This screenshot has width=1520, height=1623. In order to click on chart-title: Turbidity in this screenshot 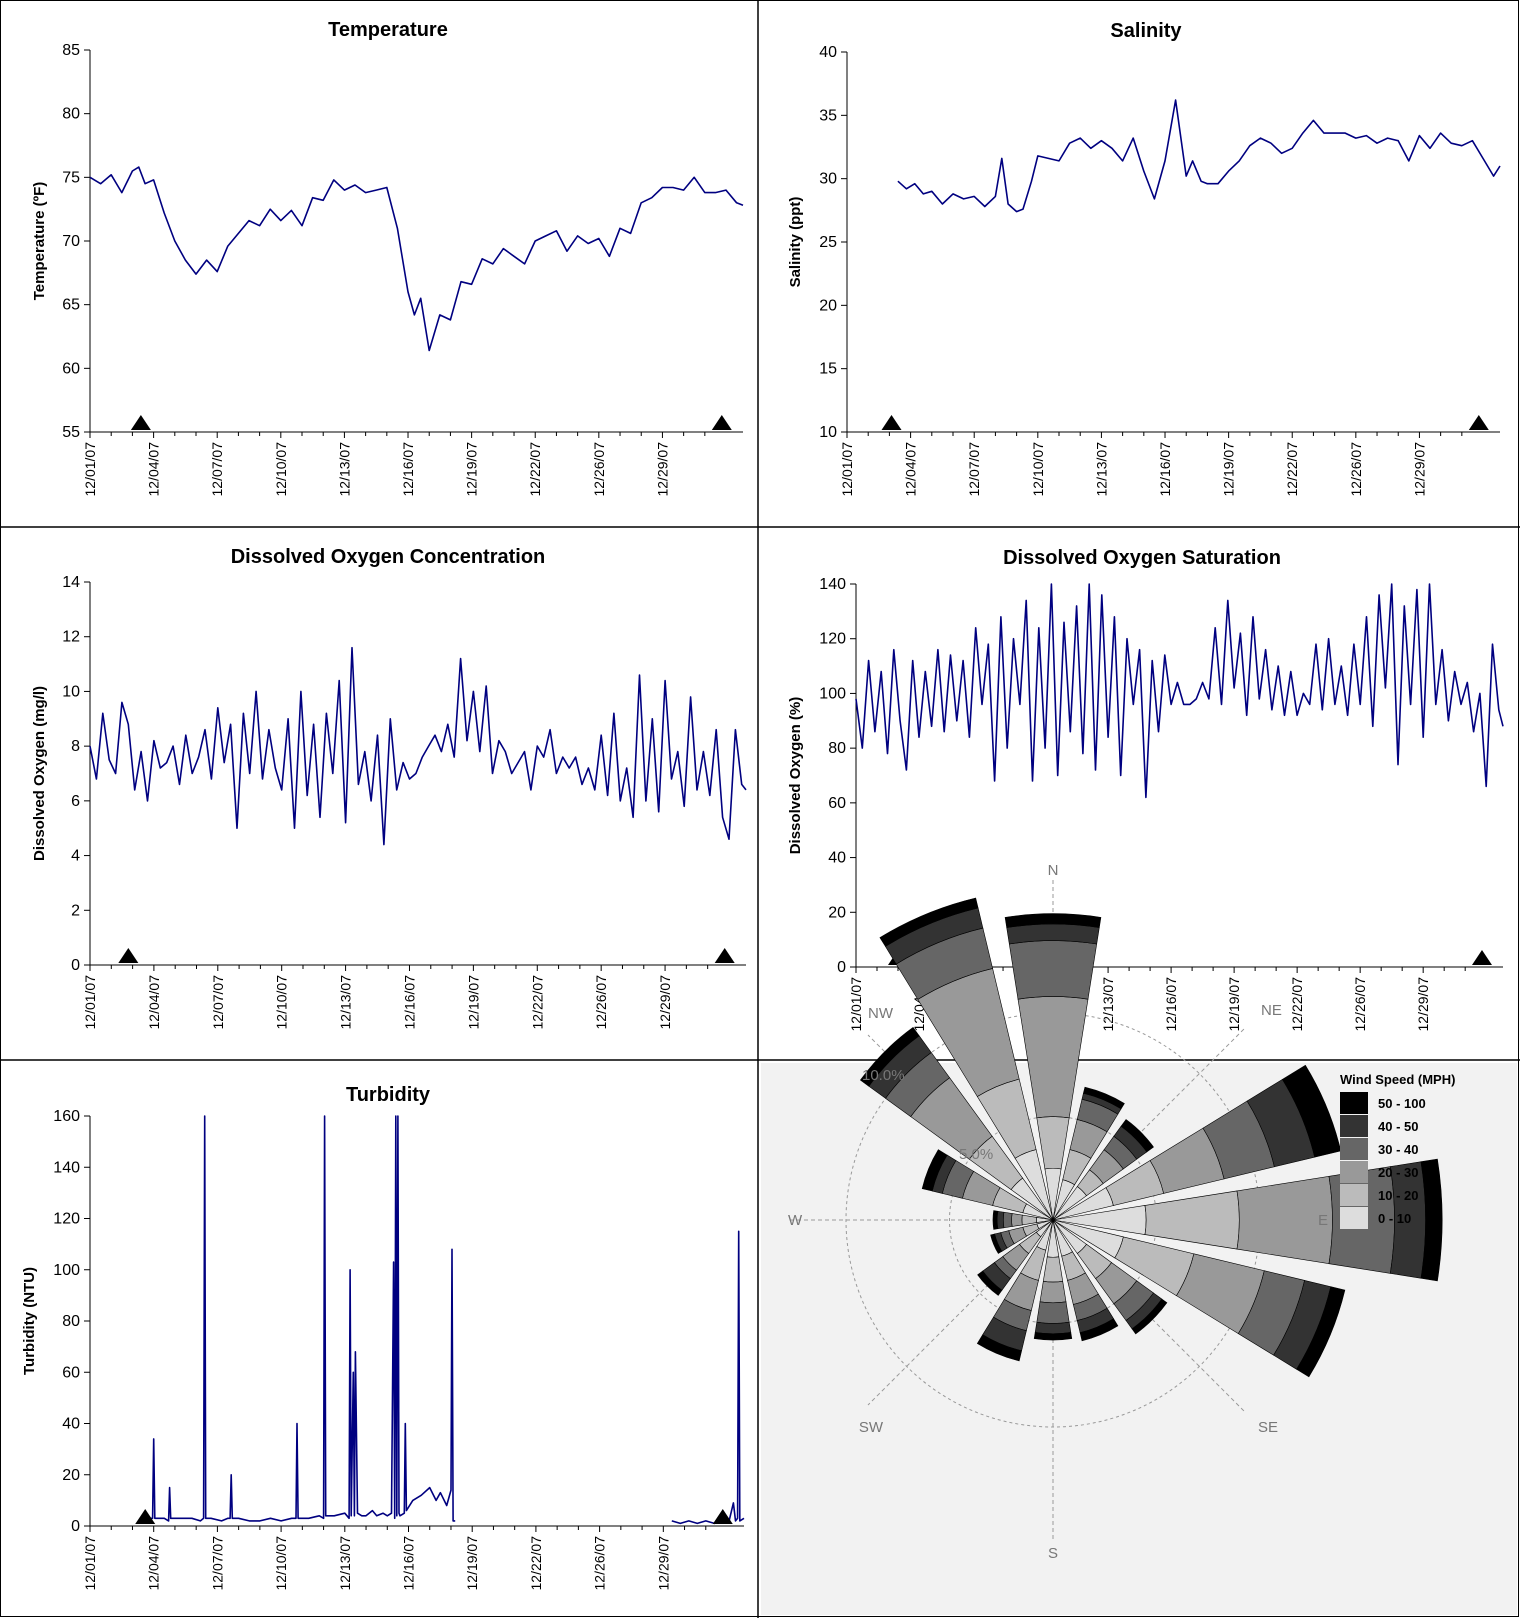, I will do `click(388, 1095)`.